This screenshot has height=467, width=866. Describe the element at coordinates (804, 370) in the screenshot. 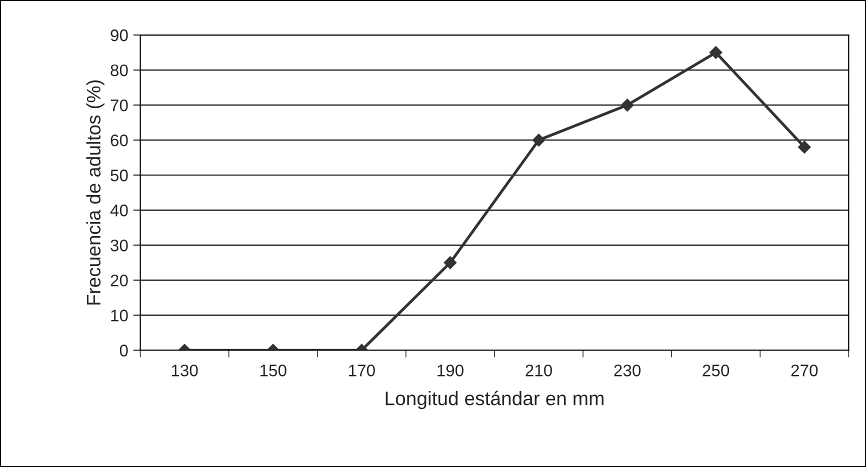

I see `x-tick-label: 270` at that location.